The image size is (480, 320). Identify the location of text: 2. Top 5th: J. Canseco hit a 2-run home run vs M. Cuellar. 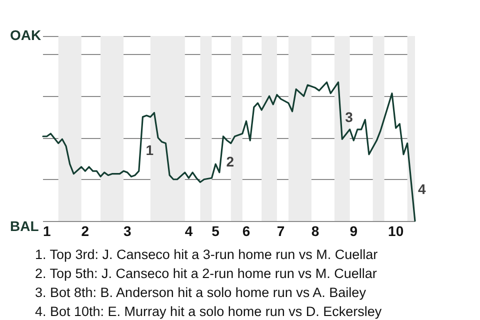
(206, 274).